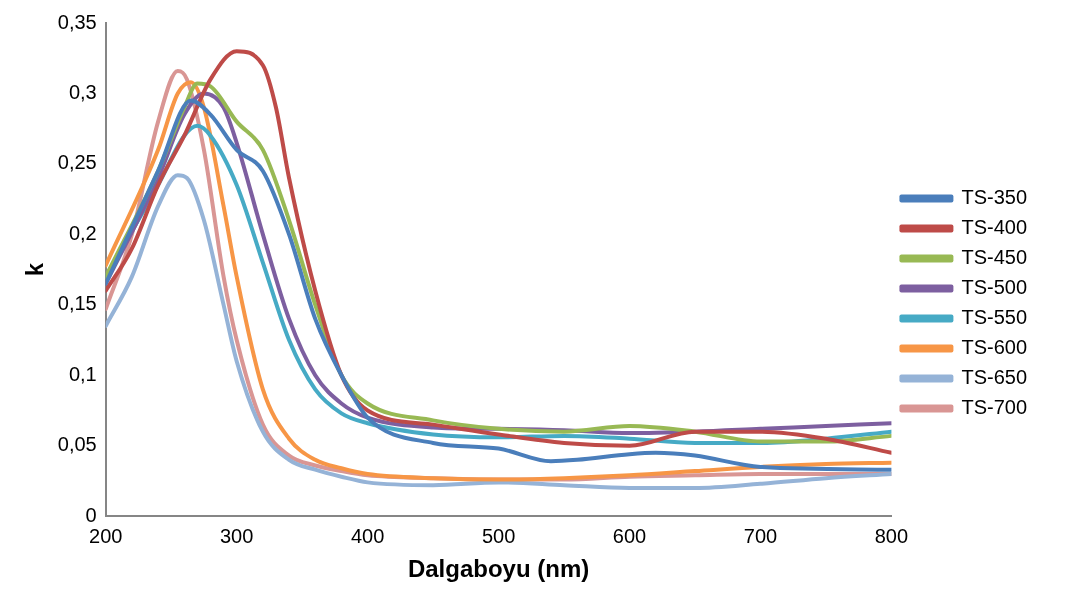 This screenshot has height=602, width=1065. What do you see at coordinates (629, 535) in the screenshot?
I see `x-tick-label: 600` at bounding box center [629, 535].